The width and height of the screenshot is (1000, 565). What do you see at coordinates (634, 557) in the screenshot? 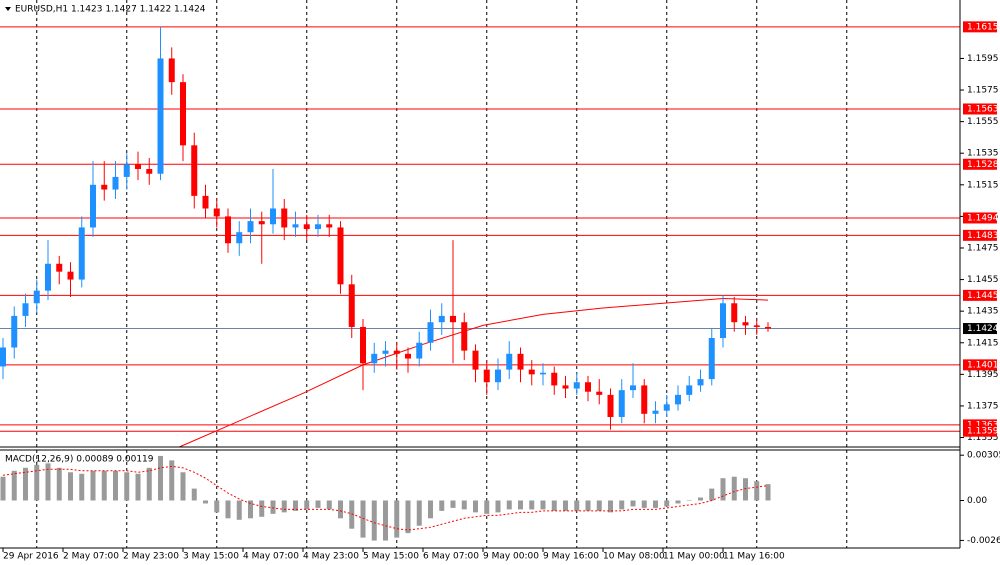
I see `x-tick-label: 10 May 08:00` at bounding box center [634, 557].